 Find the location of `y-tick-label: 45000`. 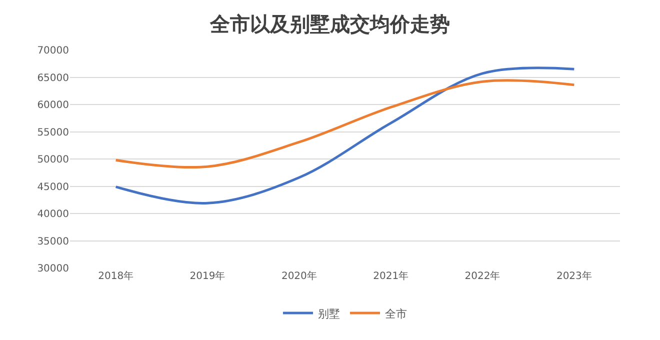

y-tick-label: 45000 is located at coordinates (53, 187).